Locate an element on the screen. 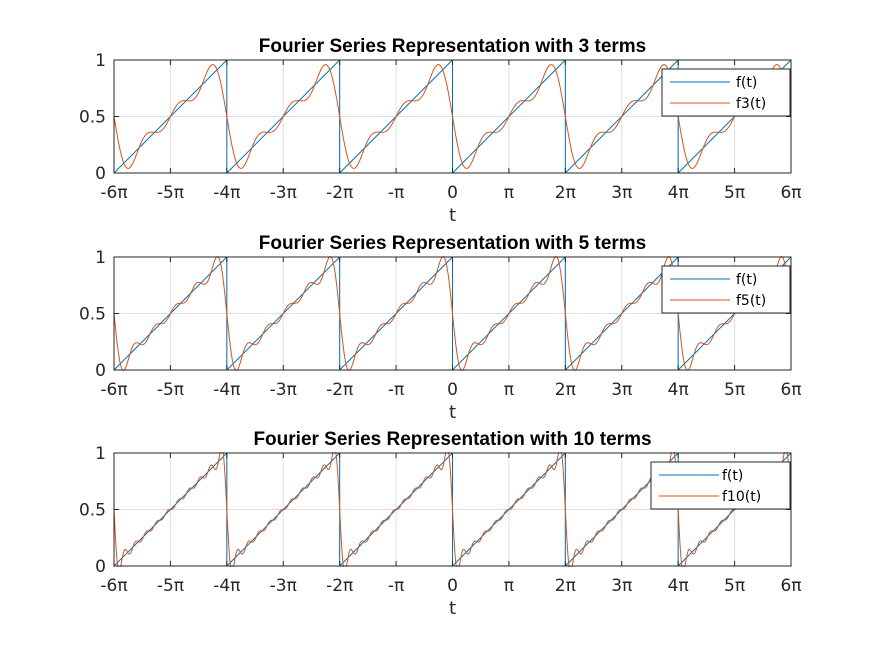 The image size is (874, 655). legend: f(t) f5(t) is located at coordinates (726, 289).